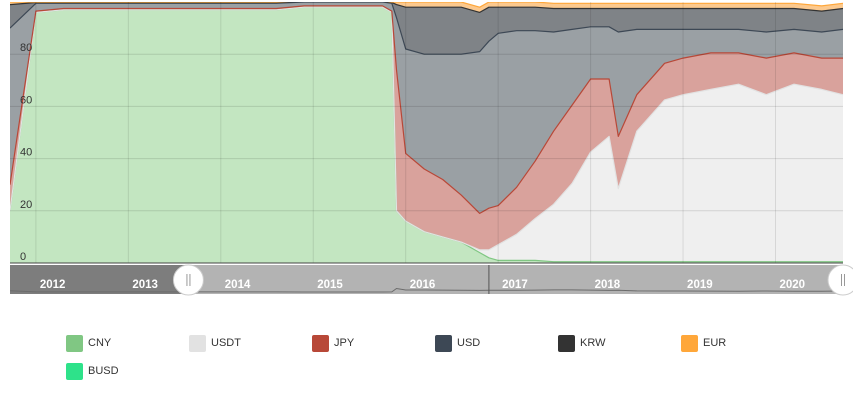 The image size is (853, 400). I want to click on legend-label: KRW, so click(593, 343).